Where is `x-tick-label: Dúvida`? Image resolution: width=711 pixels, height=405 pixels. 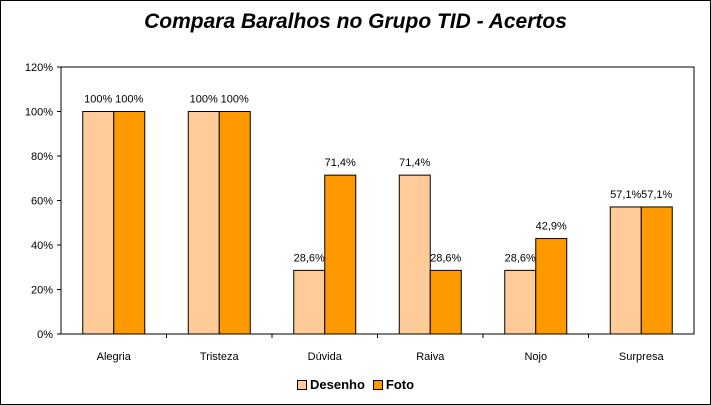 x-tick-label: Dúvida is located at coordinates (325, 357).